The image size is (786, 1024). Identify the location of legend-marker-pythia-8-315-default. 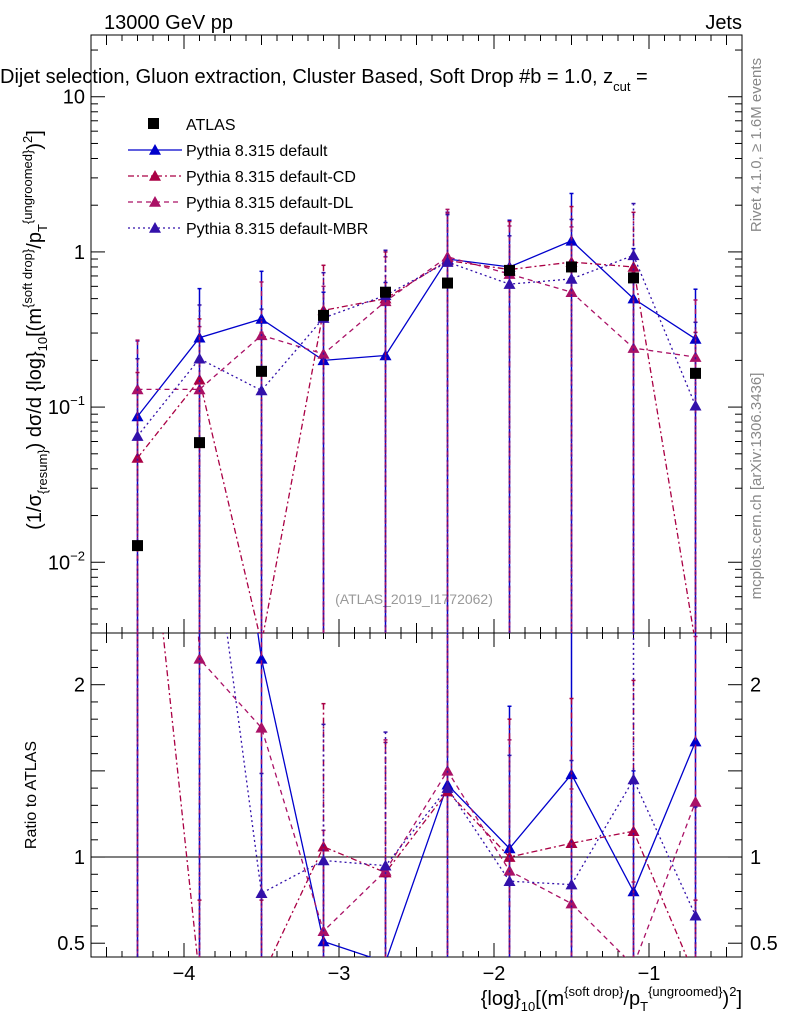
(155, 149).